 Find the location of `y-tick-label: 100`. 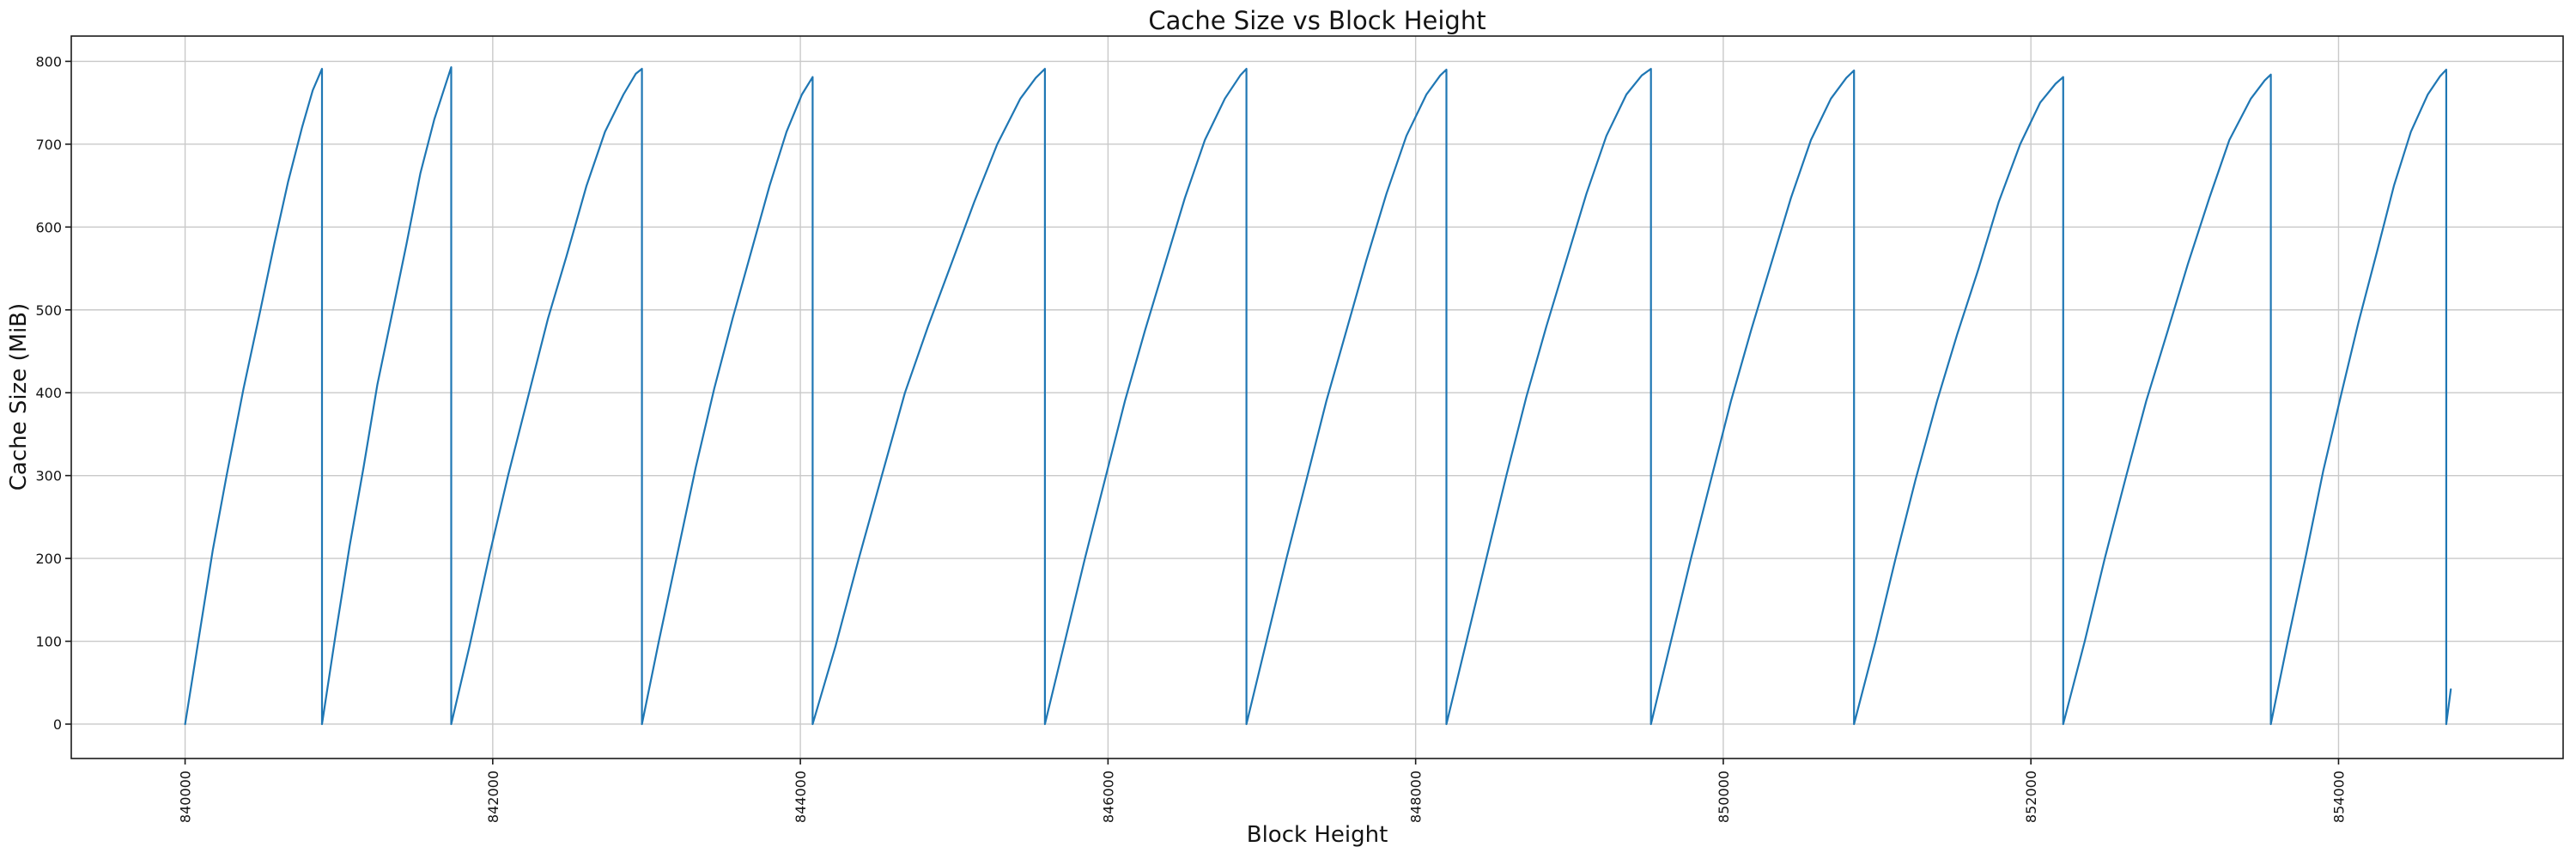

y-tick-label: 100 is located at coordinates (48, 642).